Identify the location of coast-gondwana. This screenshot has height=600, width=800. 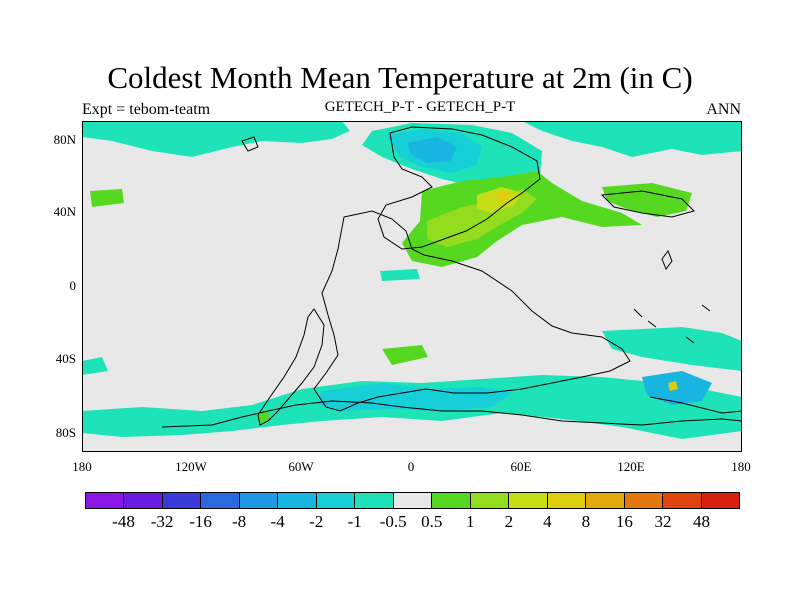
(472, 311).